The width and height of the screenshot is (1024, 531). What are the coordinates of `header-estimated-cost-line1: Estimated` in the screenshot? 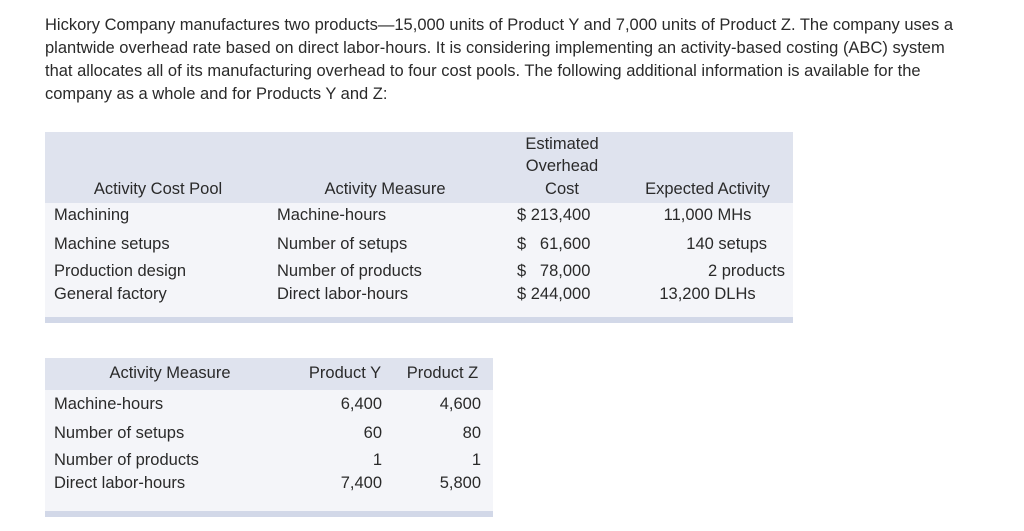 It's located at (562, 144).